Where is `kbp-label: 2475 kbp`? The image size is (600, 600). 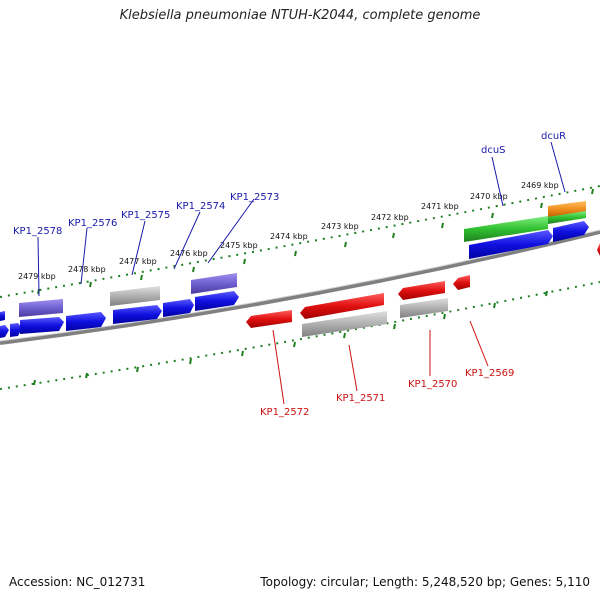
kbp-label: 2475 kbp is located at coordinates (239, 245).